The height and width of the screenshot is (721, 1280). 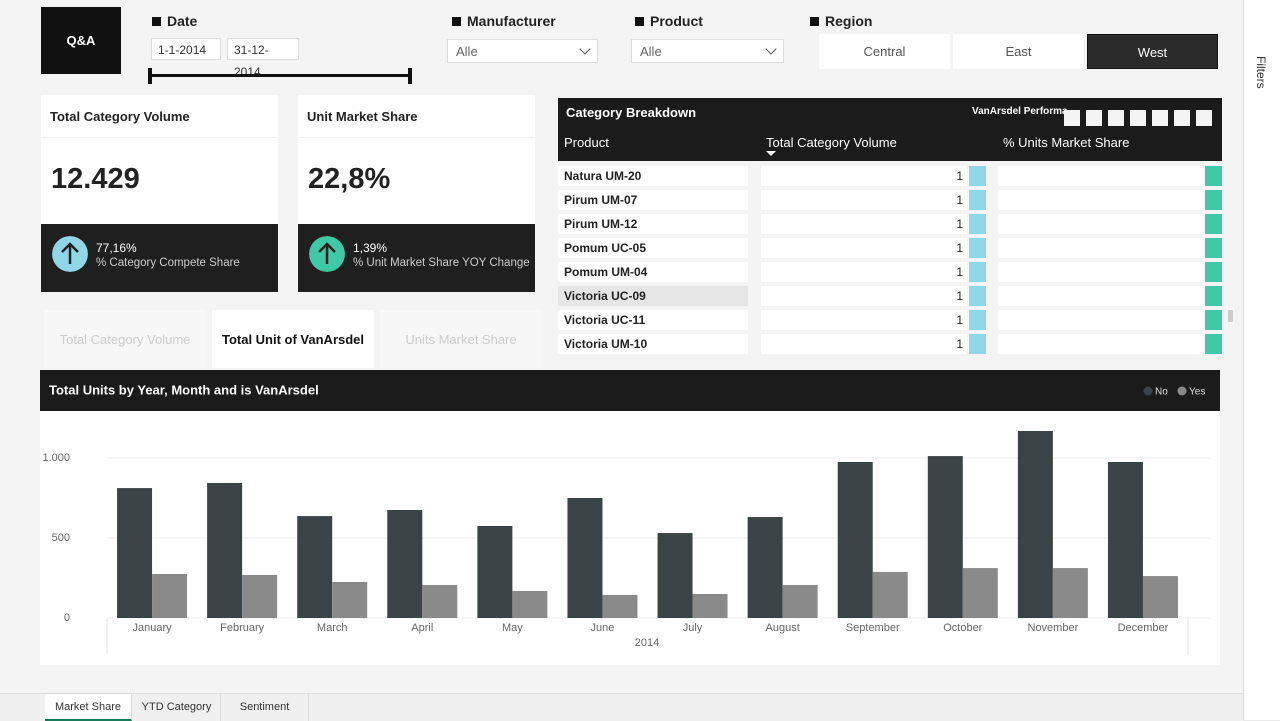 I want to click on card-value: 12.429, so click(x=95, y=179).